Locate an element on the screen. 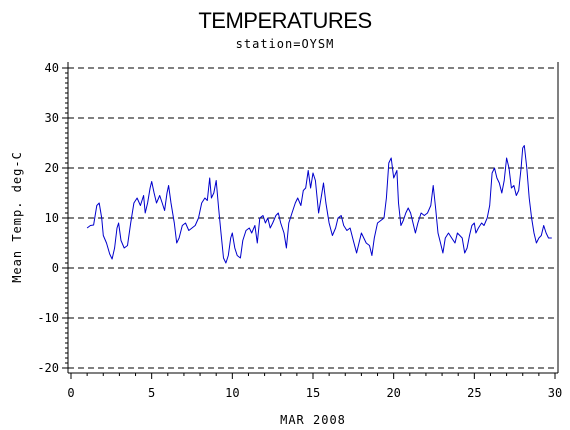 This screenshot has height=430, width=570. x-tick-label: 25 is located at coordinates (474, 393).